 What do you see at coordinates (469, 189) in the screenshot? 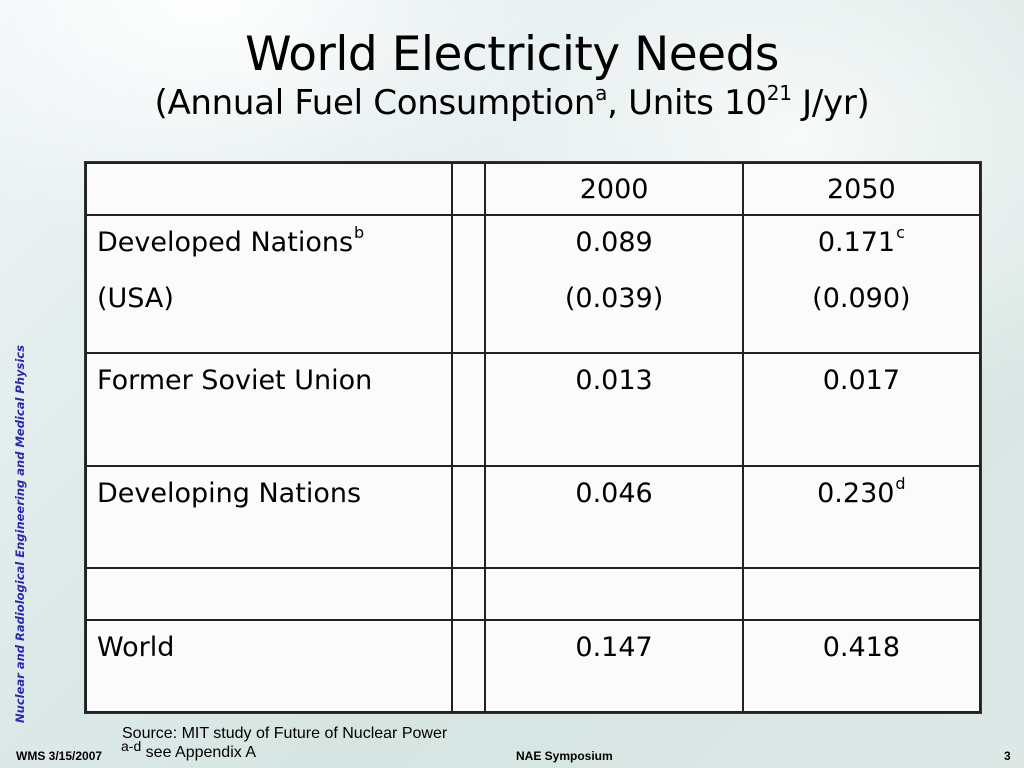
I see `header-gap-cell` at bounding box center [469, 189].